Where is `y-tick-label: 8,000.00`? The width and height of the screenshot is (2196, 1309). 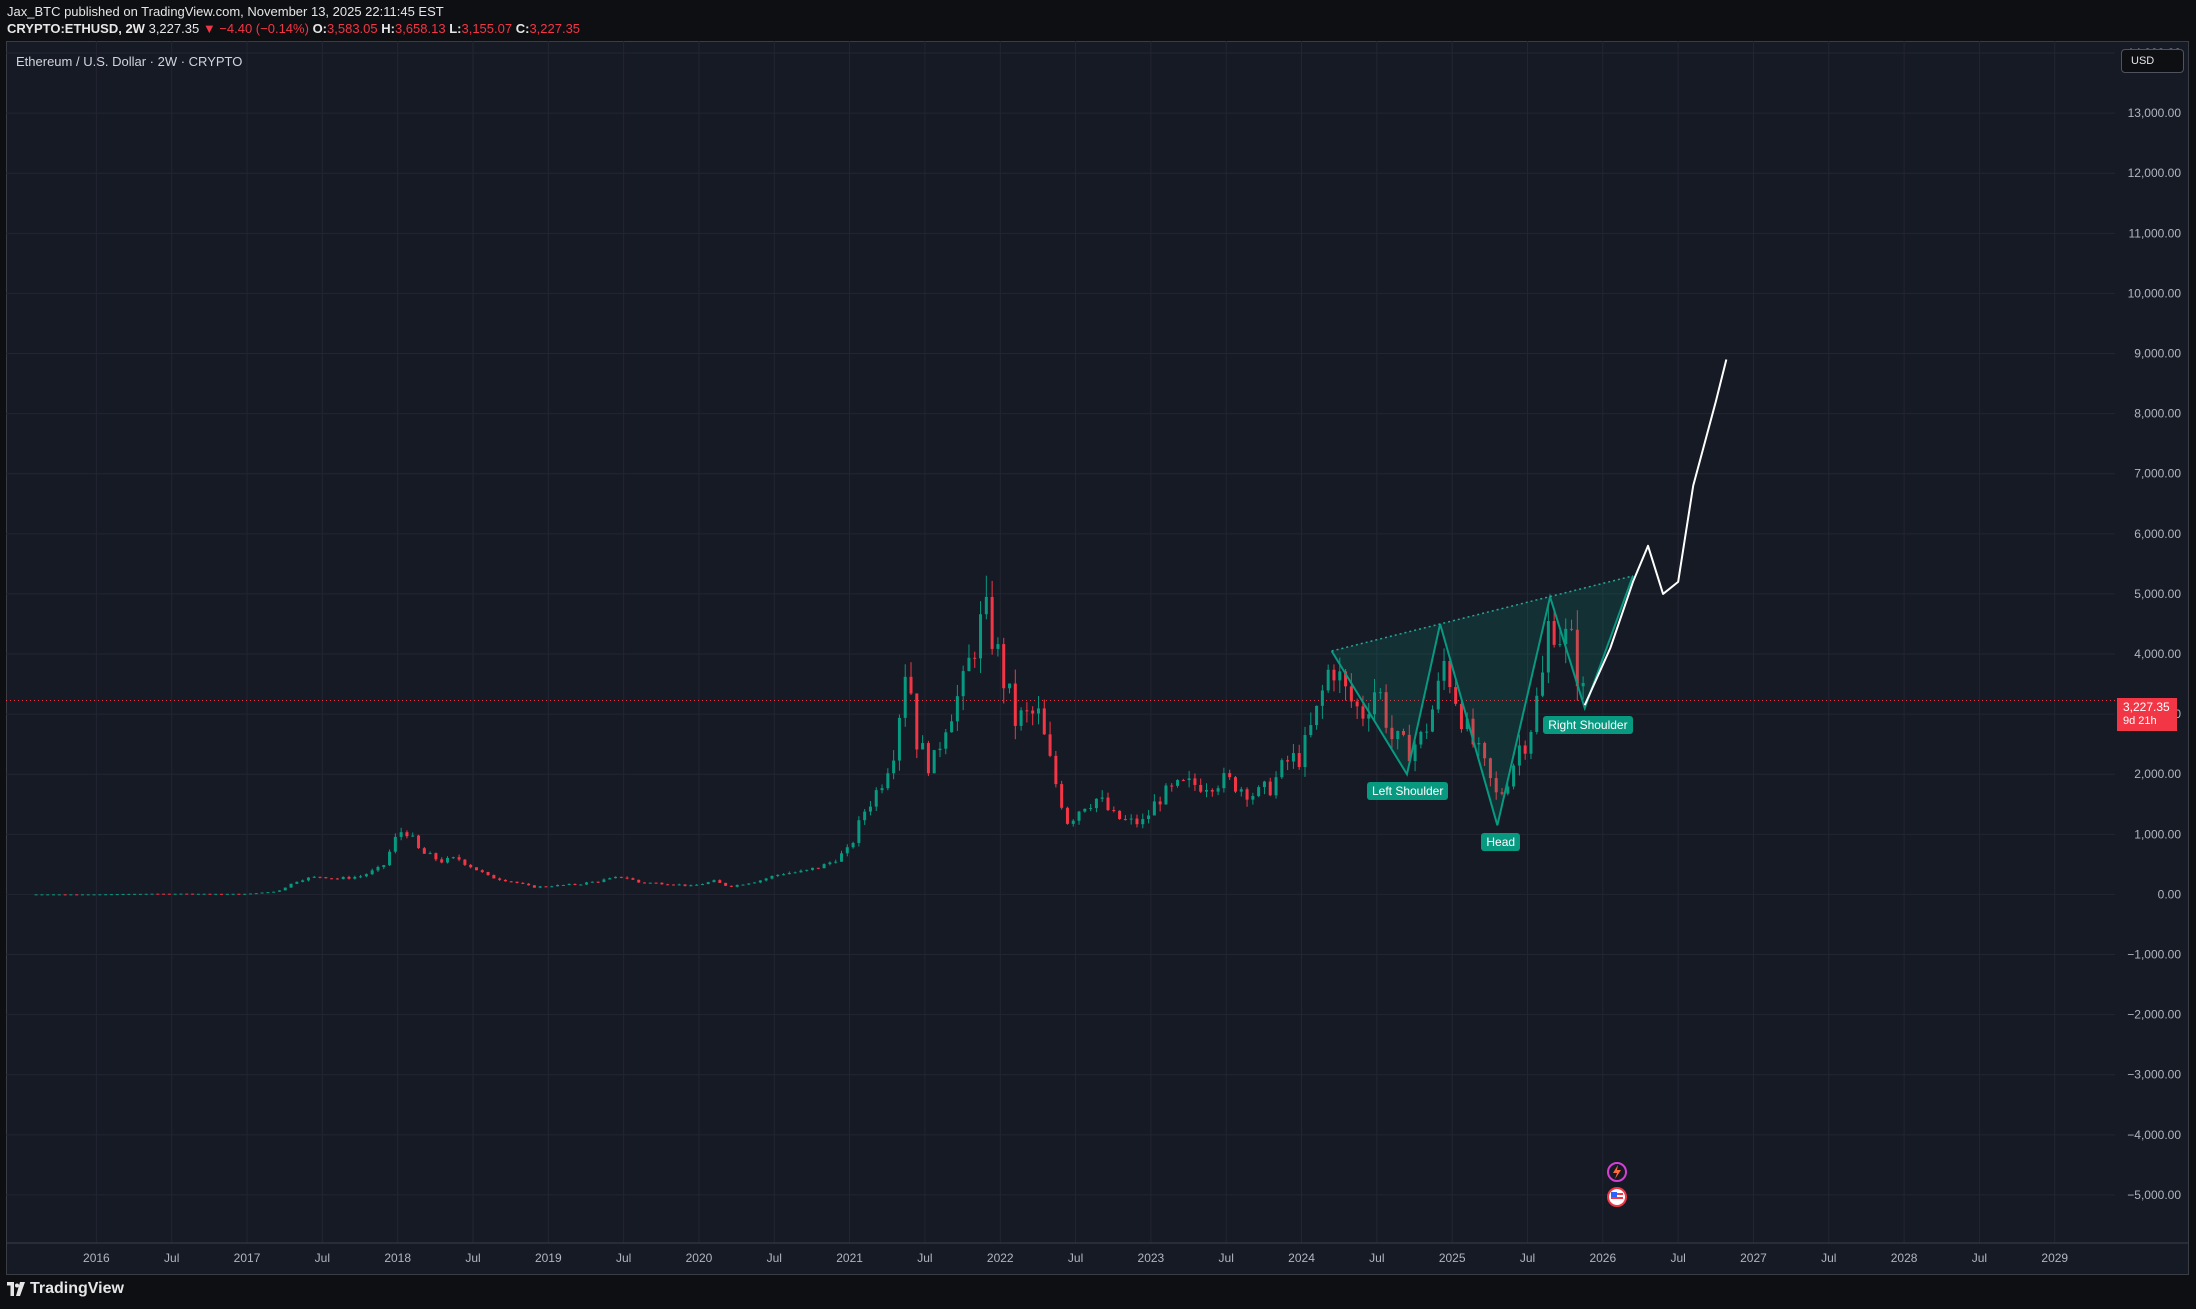 y-tick-label: 8,000.00 is located at coordinates (2157, 414).